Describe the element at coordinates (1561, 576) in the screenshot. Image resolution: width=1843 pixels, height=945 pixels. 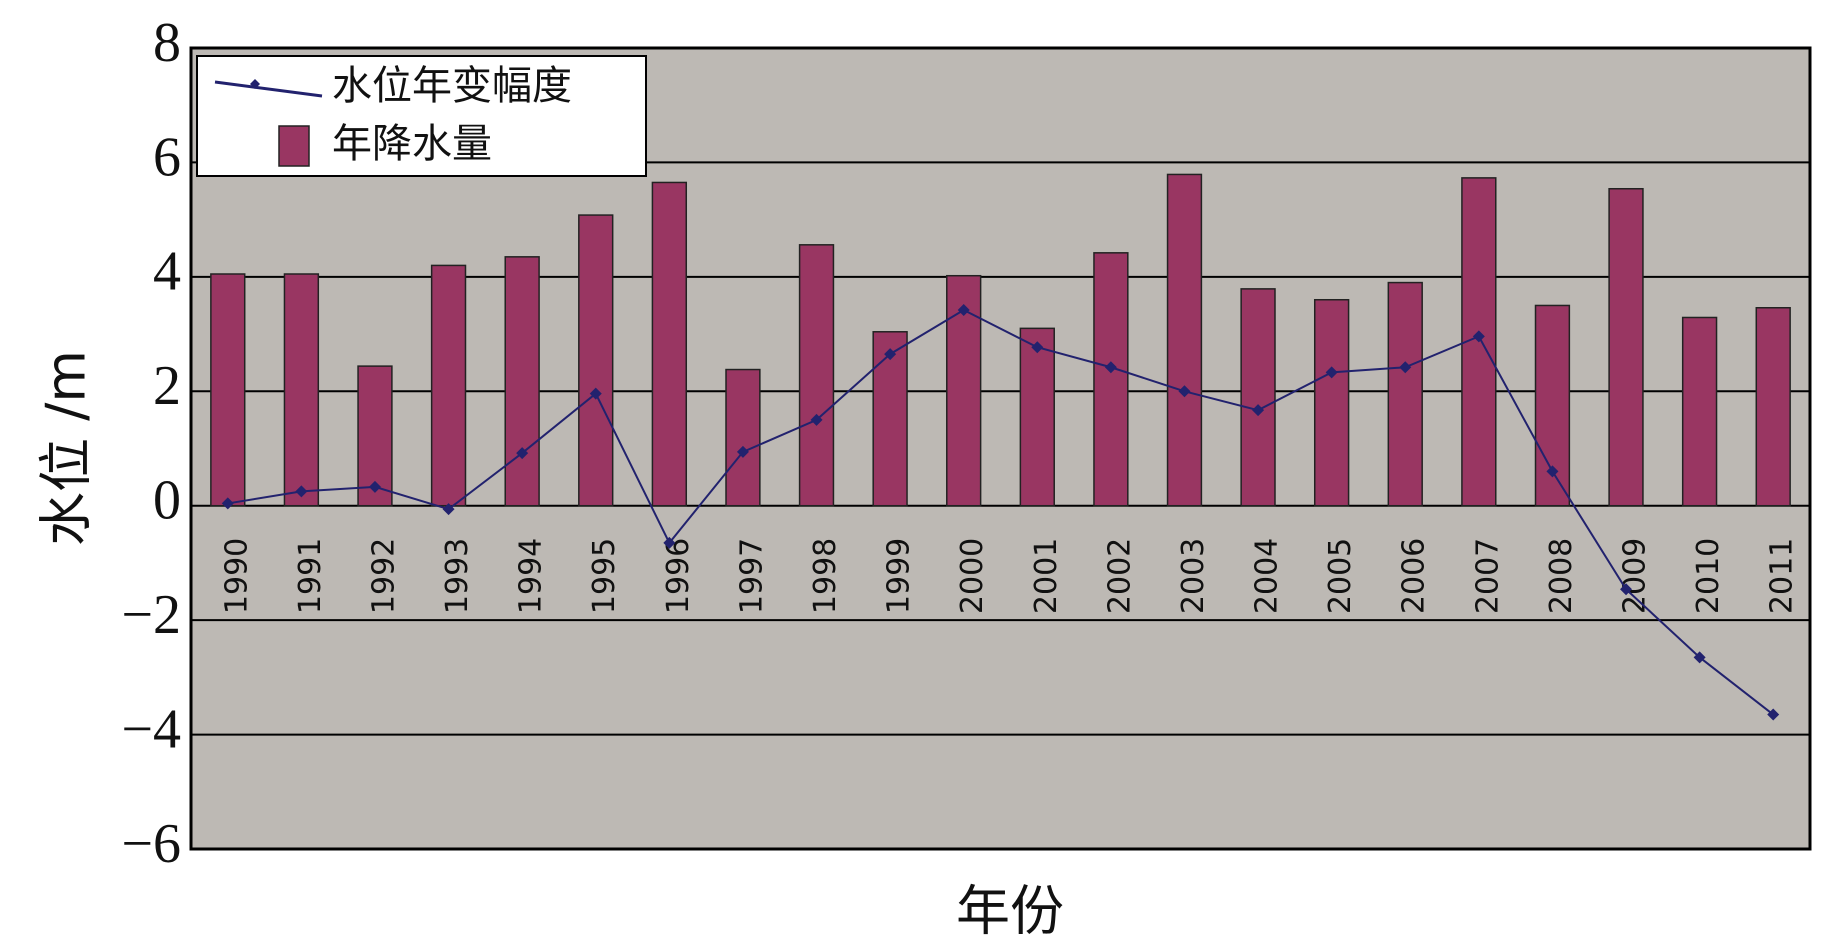
I see `x-tick-label: 2008` at that location.